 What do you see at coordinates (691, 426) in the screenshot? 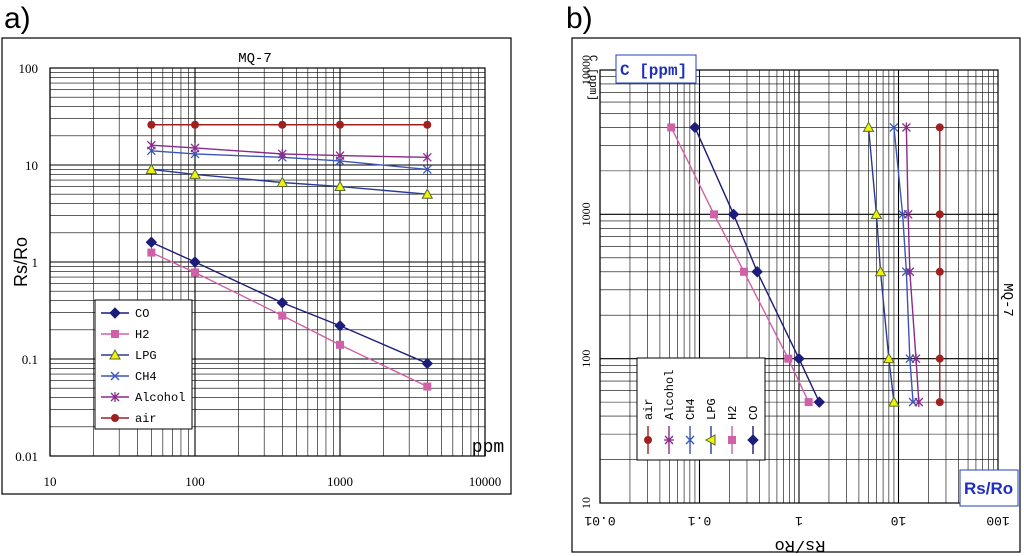
I see `b-legend-entry-ch4: CH4` at bounding box center [691, 426].